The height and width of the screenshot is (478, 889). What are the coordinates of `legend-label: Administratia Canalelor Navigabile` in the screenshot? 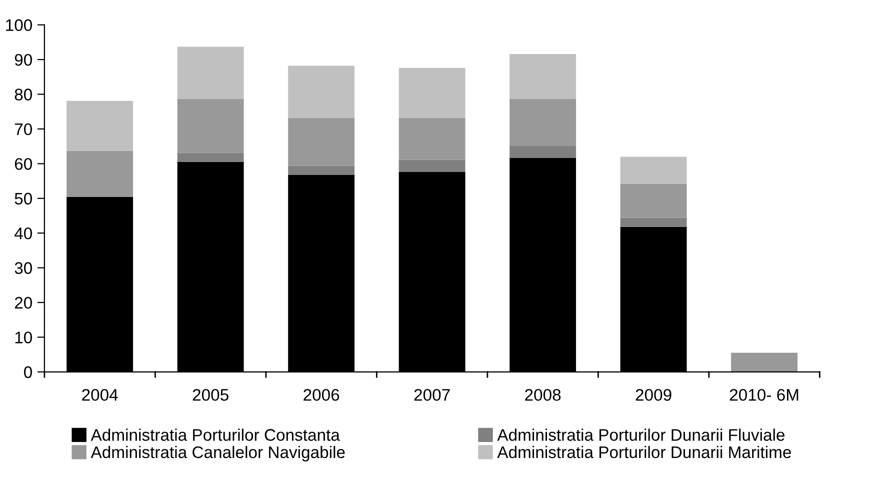 It's located at (217, 454).